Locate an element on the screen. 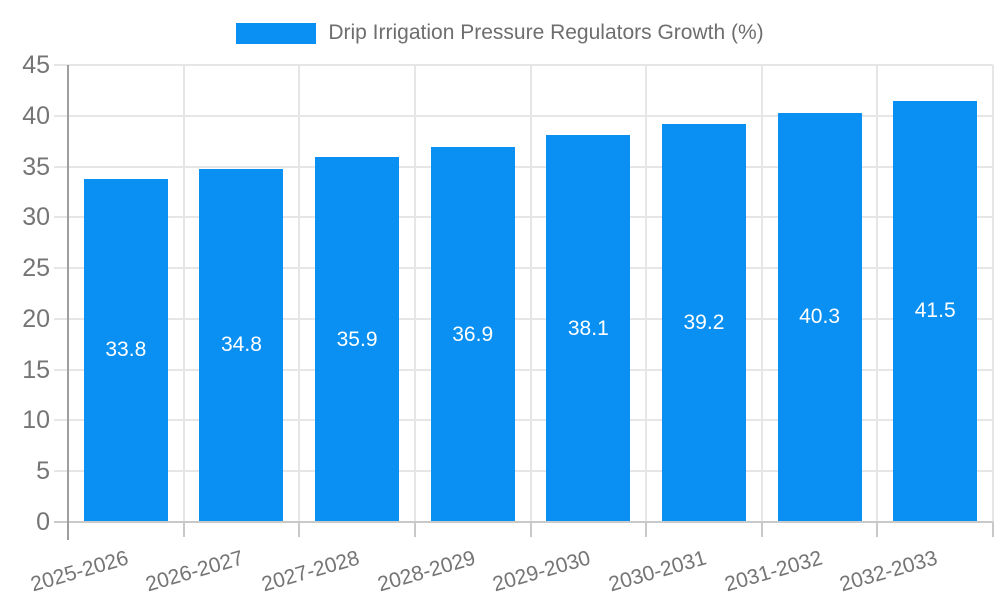 Image resolution: width=1000 pixels, height=600 pixels. y-axis-tick-label: 45 is located at coordinates (36, 65).